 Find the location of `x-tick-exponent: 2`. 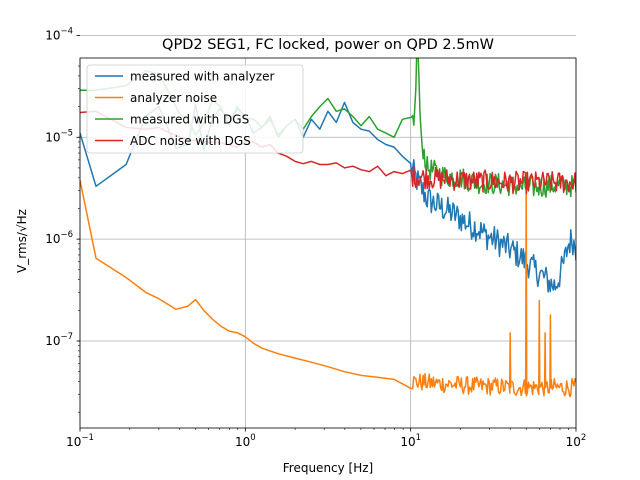

x-tick-exponent: 2 is located at coordinates (583, 438).